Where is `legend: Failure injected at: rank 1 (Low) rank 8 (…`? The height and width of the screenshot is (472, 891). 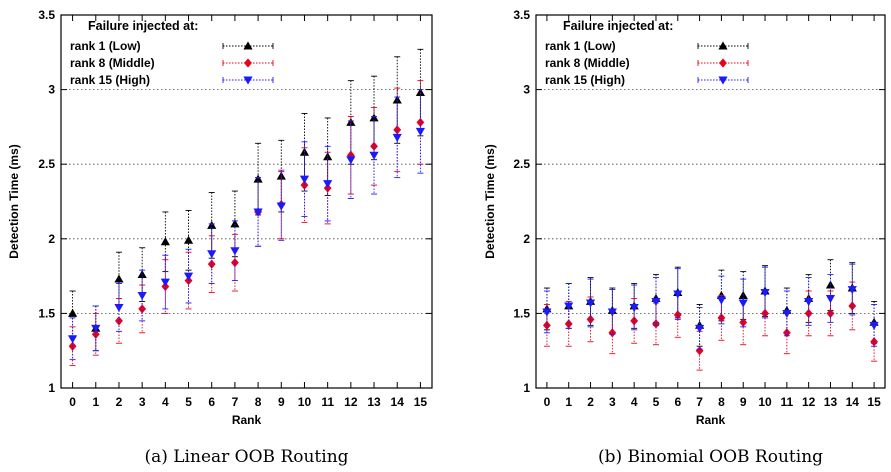
legend: Failure injected at: rank 1 (Low) rank 8 (… is located at coordinates (172, 53).